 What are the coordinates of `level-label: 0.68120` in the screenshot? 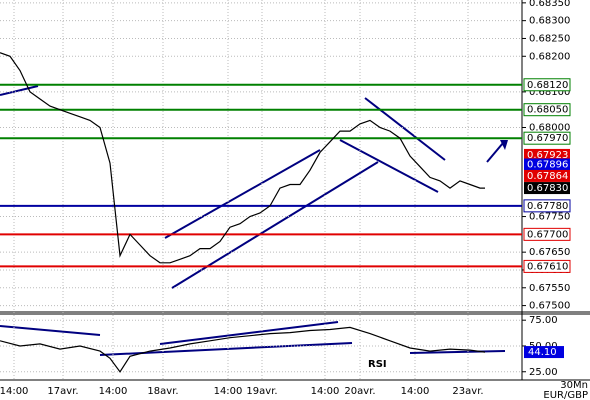 It's located at (547, 85).